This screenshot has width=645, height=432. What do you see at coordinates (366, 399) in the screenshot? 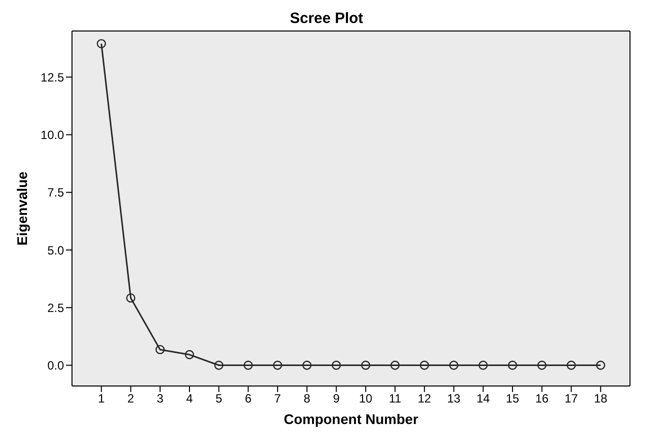
I see `x-tick-label: 10` at bounding box center [366, 399].